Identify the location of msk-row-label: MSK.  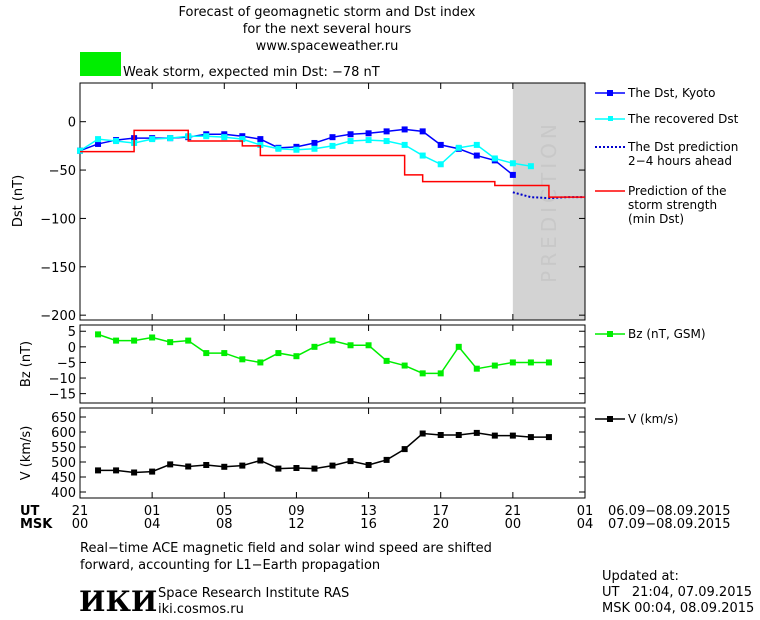
(36, 524).